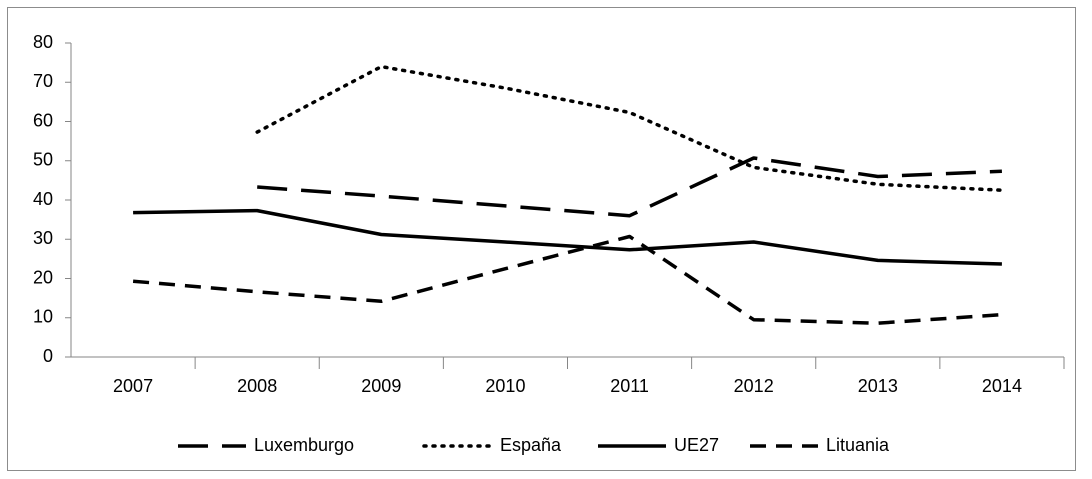 The height and width of the screenshot is (479, 1092). Describe the element at coordinates (754, 386) in the screenshot. I see `x-tick-label: 2012` at that location.